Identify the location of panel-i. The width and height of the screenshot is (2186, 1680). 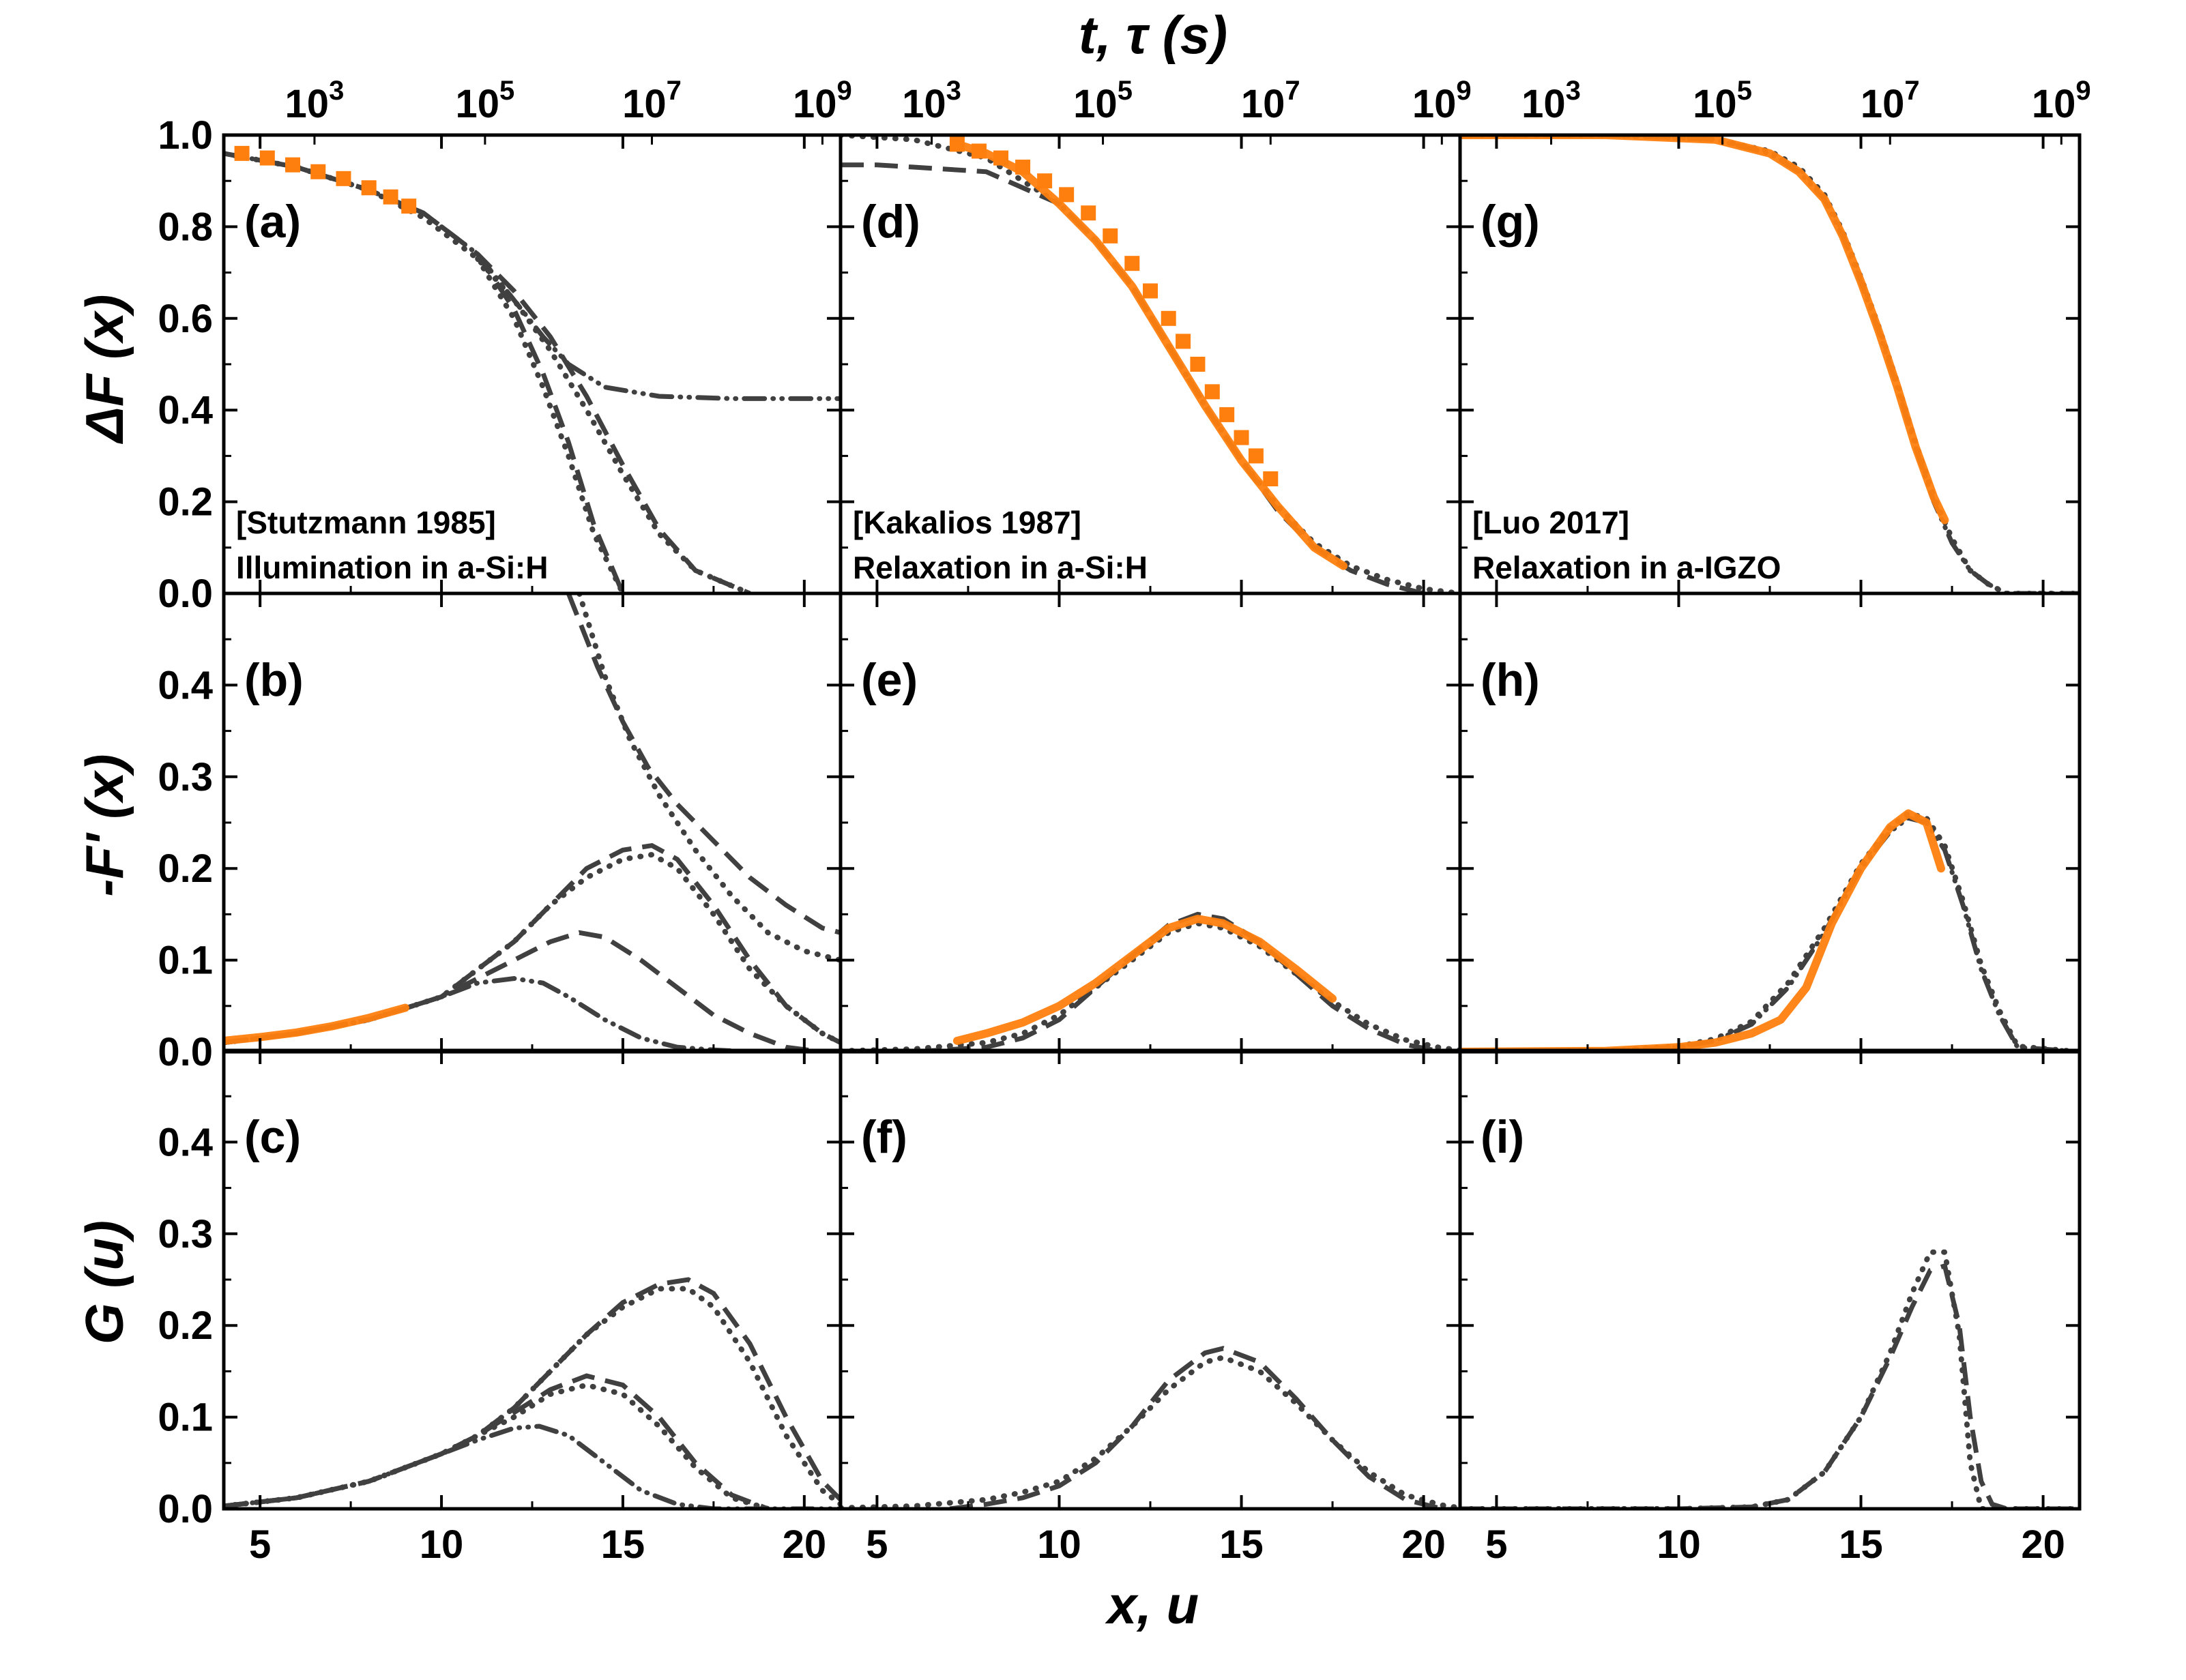
(1770, 1379).